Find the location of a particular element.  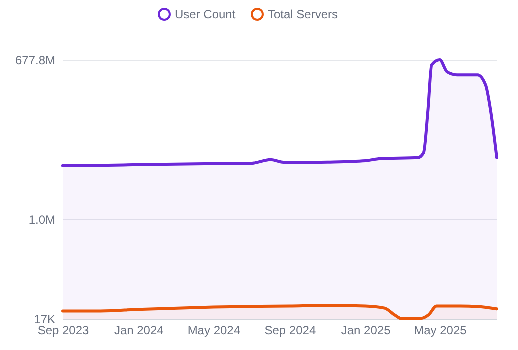

x-tick-label: Jan 2025 is located at coordinates (366, 331).